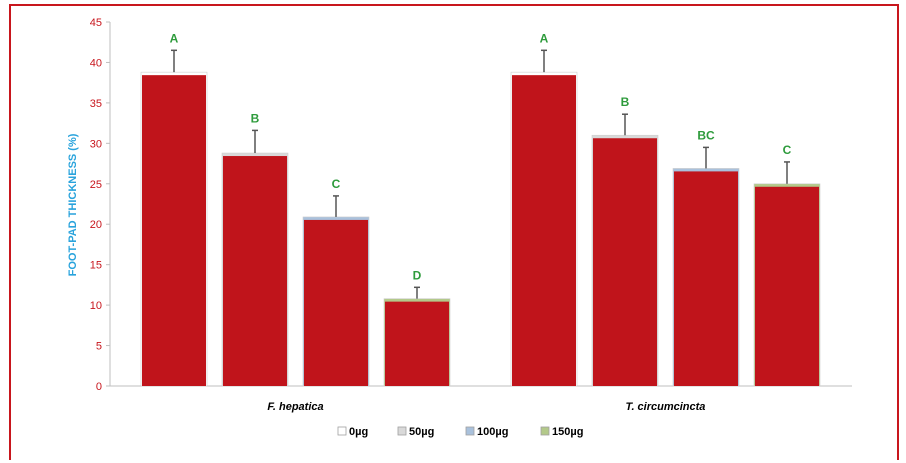  What do you see at coordinates (73, 204) in the screenshot?
I see `y-axis-label: FOOT-PAD THICKNESS (%)` at bounding box center [73, 204].